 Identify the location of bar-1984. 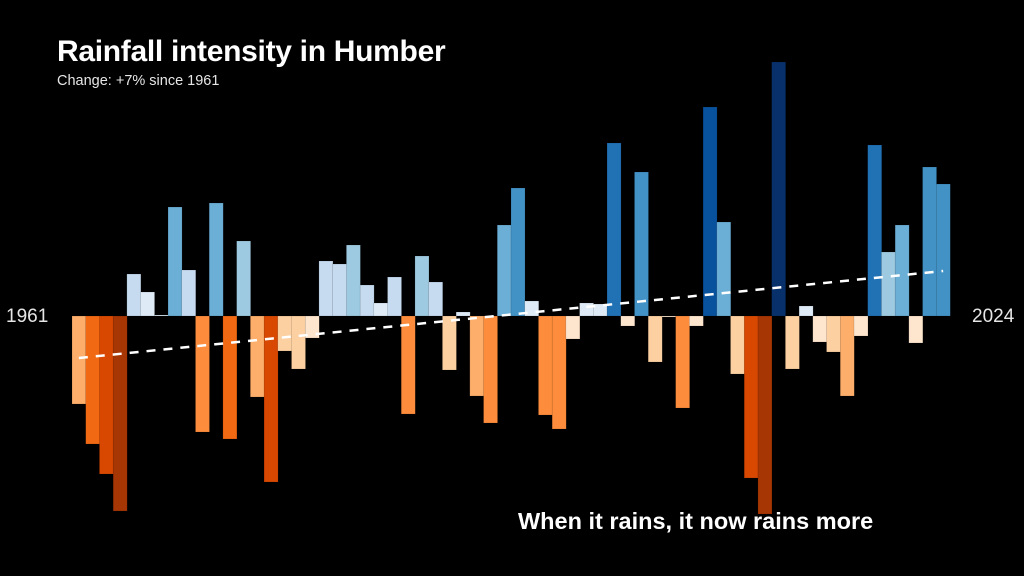
(394, 296).